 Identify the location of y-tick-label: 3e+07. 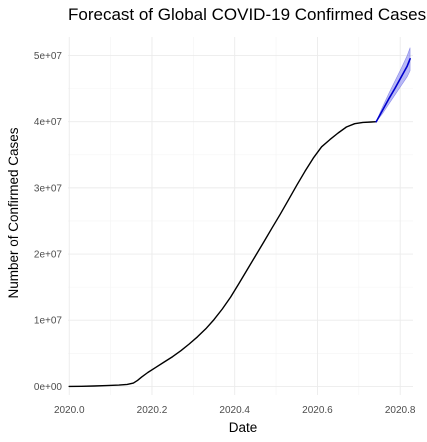
(48, 188).